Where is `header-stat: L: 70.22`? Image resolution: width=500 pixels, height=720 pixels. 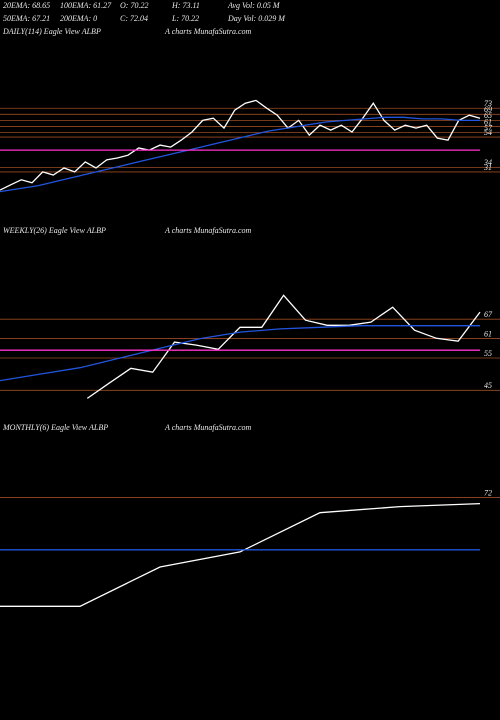
header-stat: L: 70.22 is located at coordinates (185, 18).